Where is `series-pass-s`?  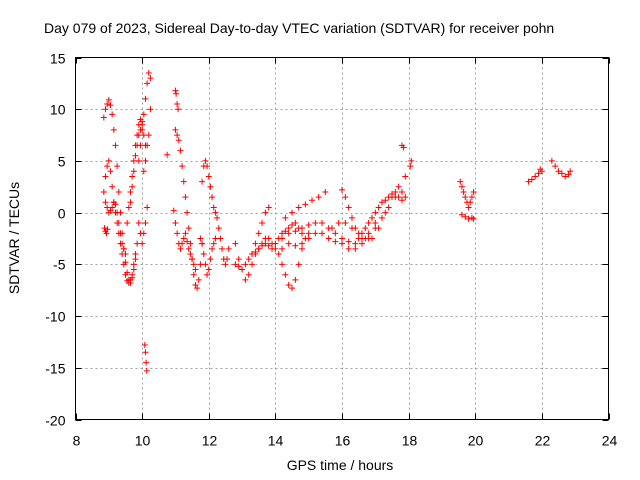
series-pass-s is located at coordinates (260, 231).